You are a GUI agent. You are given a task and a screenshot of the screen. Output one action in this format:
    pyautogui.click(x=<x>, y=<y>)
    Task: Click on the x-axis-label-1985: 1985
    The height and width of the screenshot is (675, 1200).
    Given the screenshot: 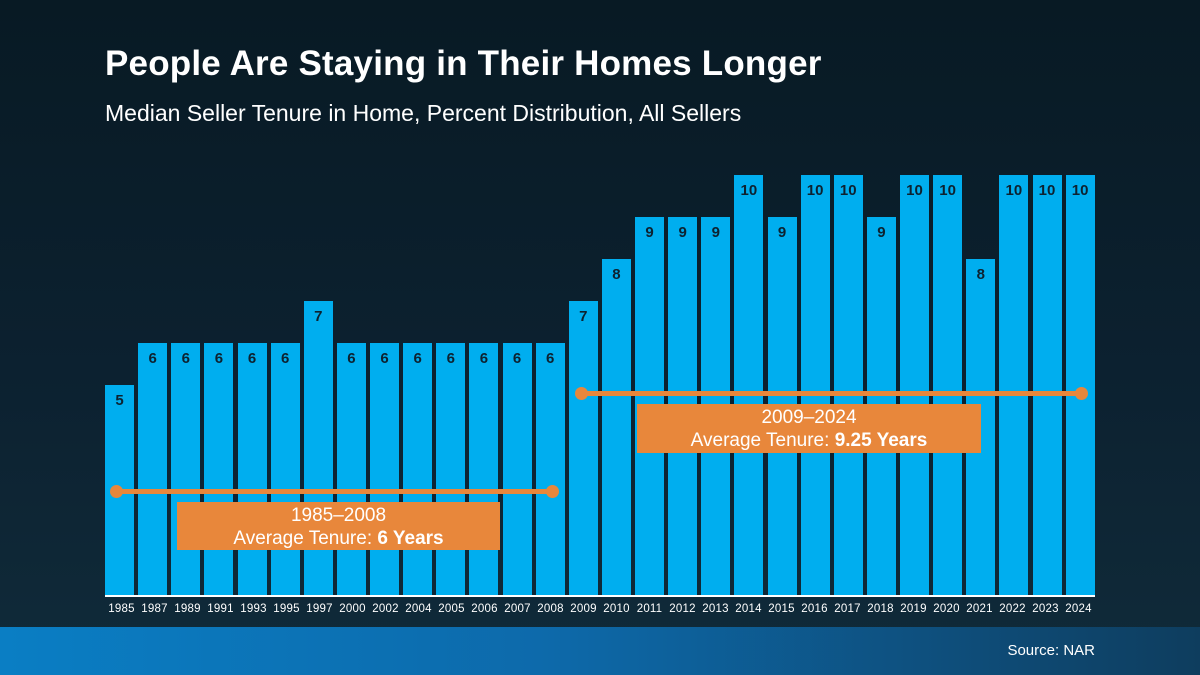 What is the action you would take?
    pyautogui.click(x=121, y=609)
    